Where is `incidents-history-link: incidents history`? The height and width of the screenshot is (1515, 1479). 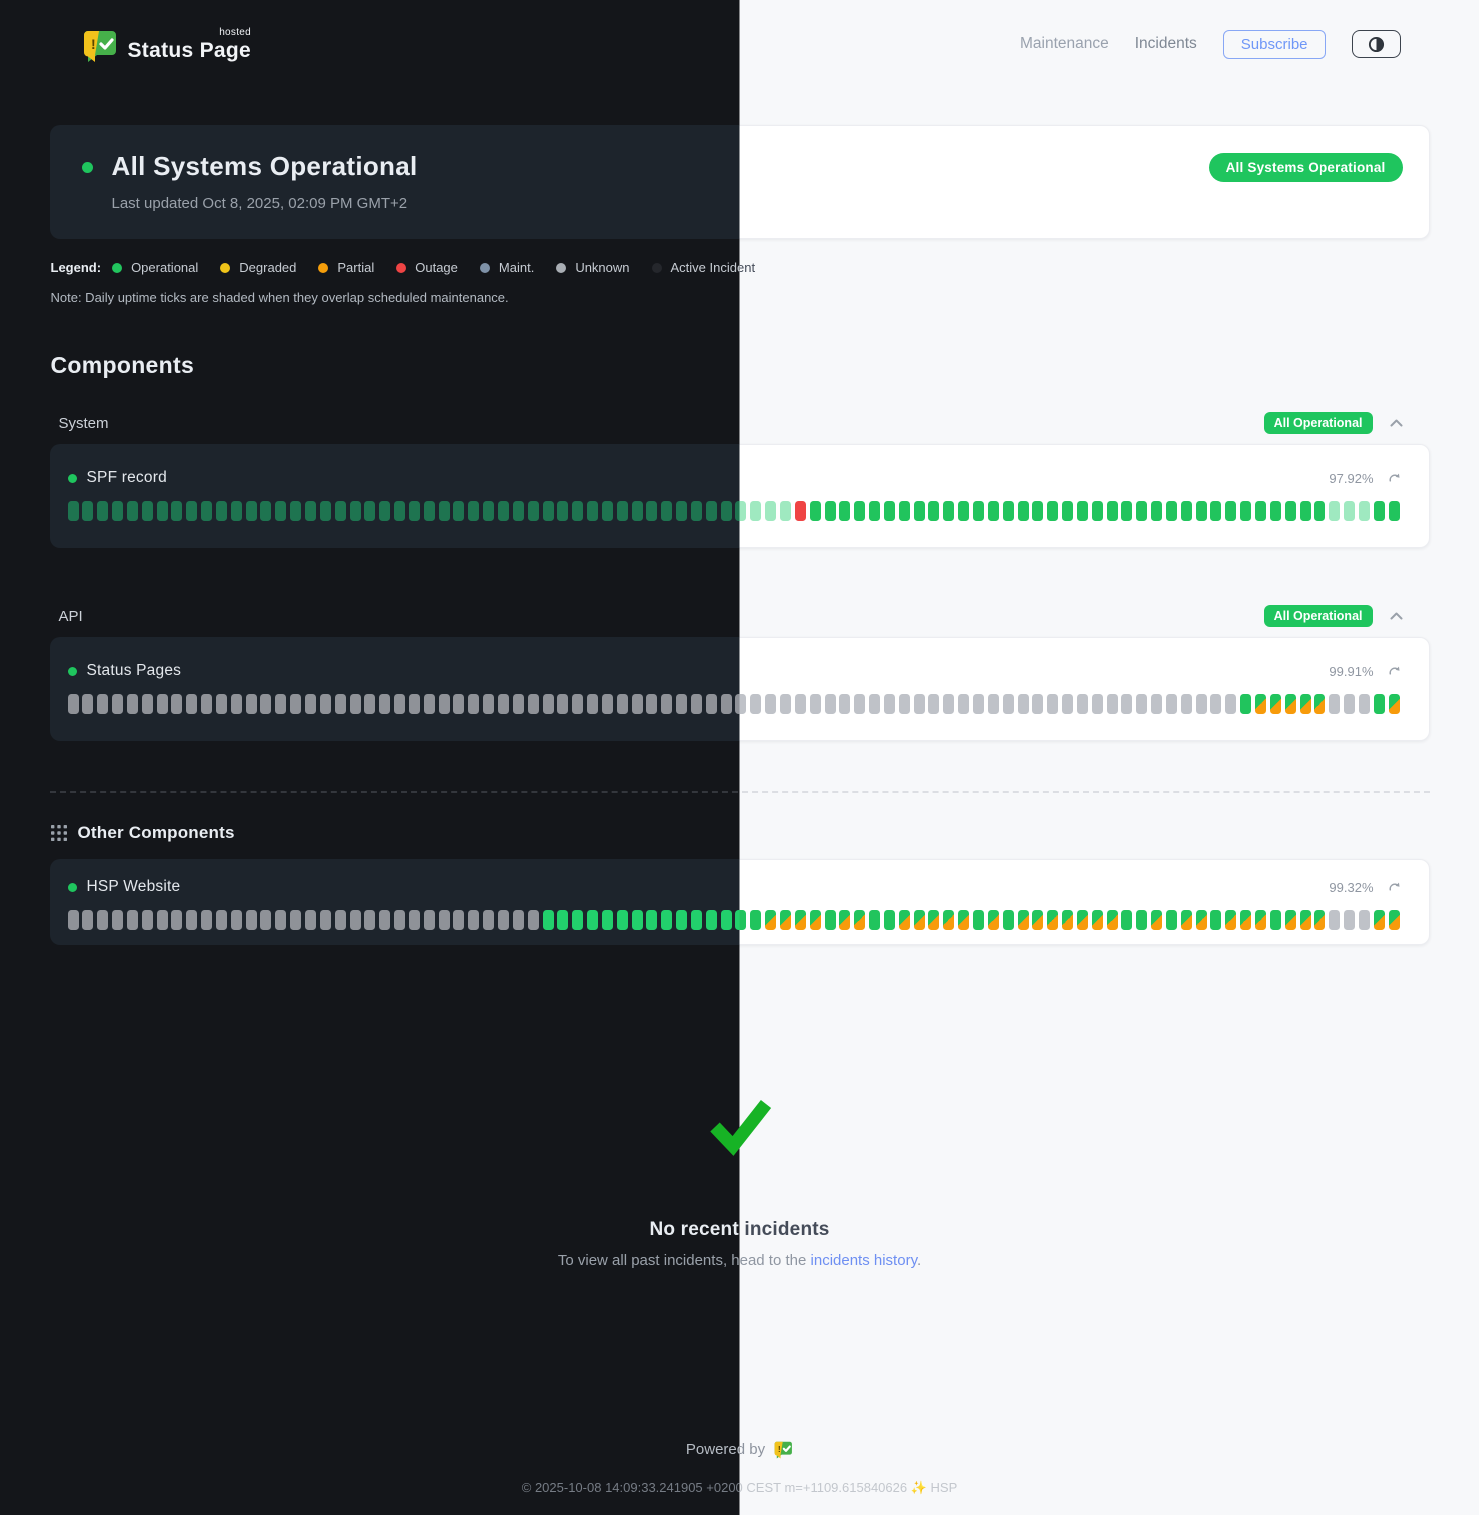 incidents-history-link: incidents history is located at coordinates (863, 1260).